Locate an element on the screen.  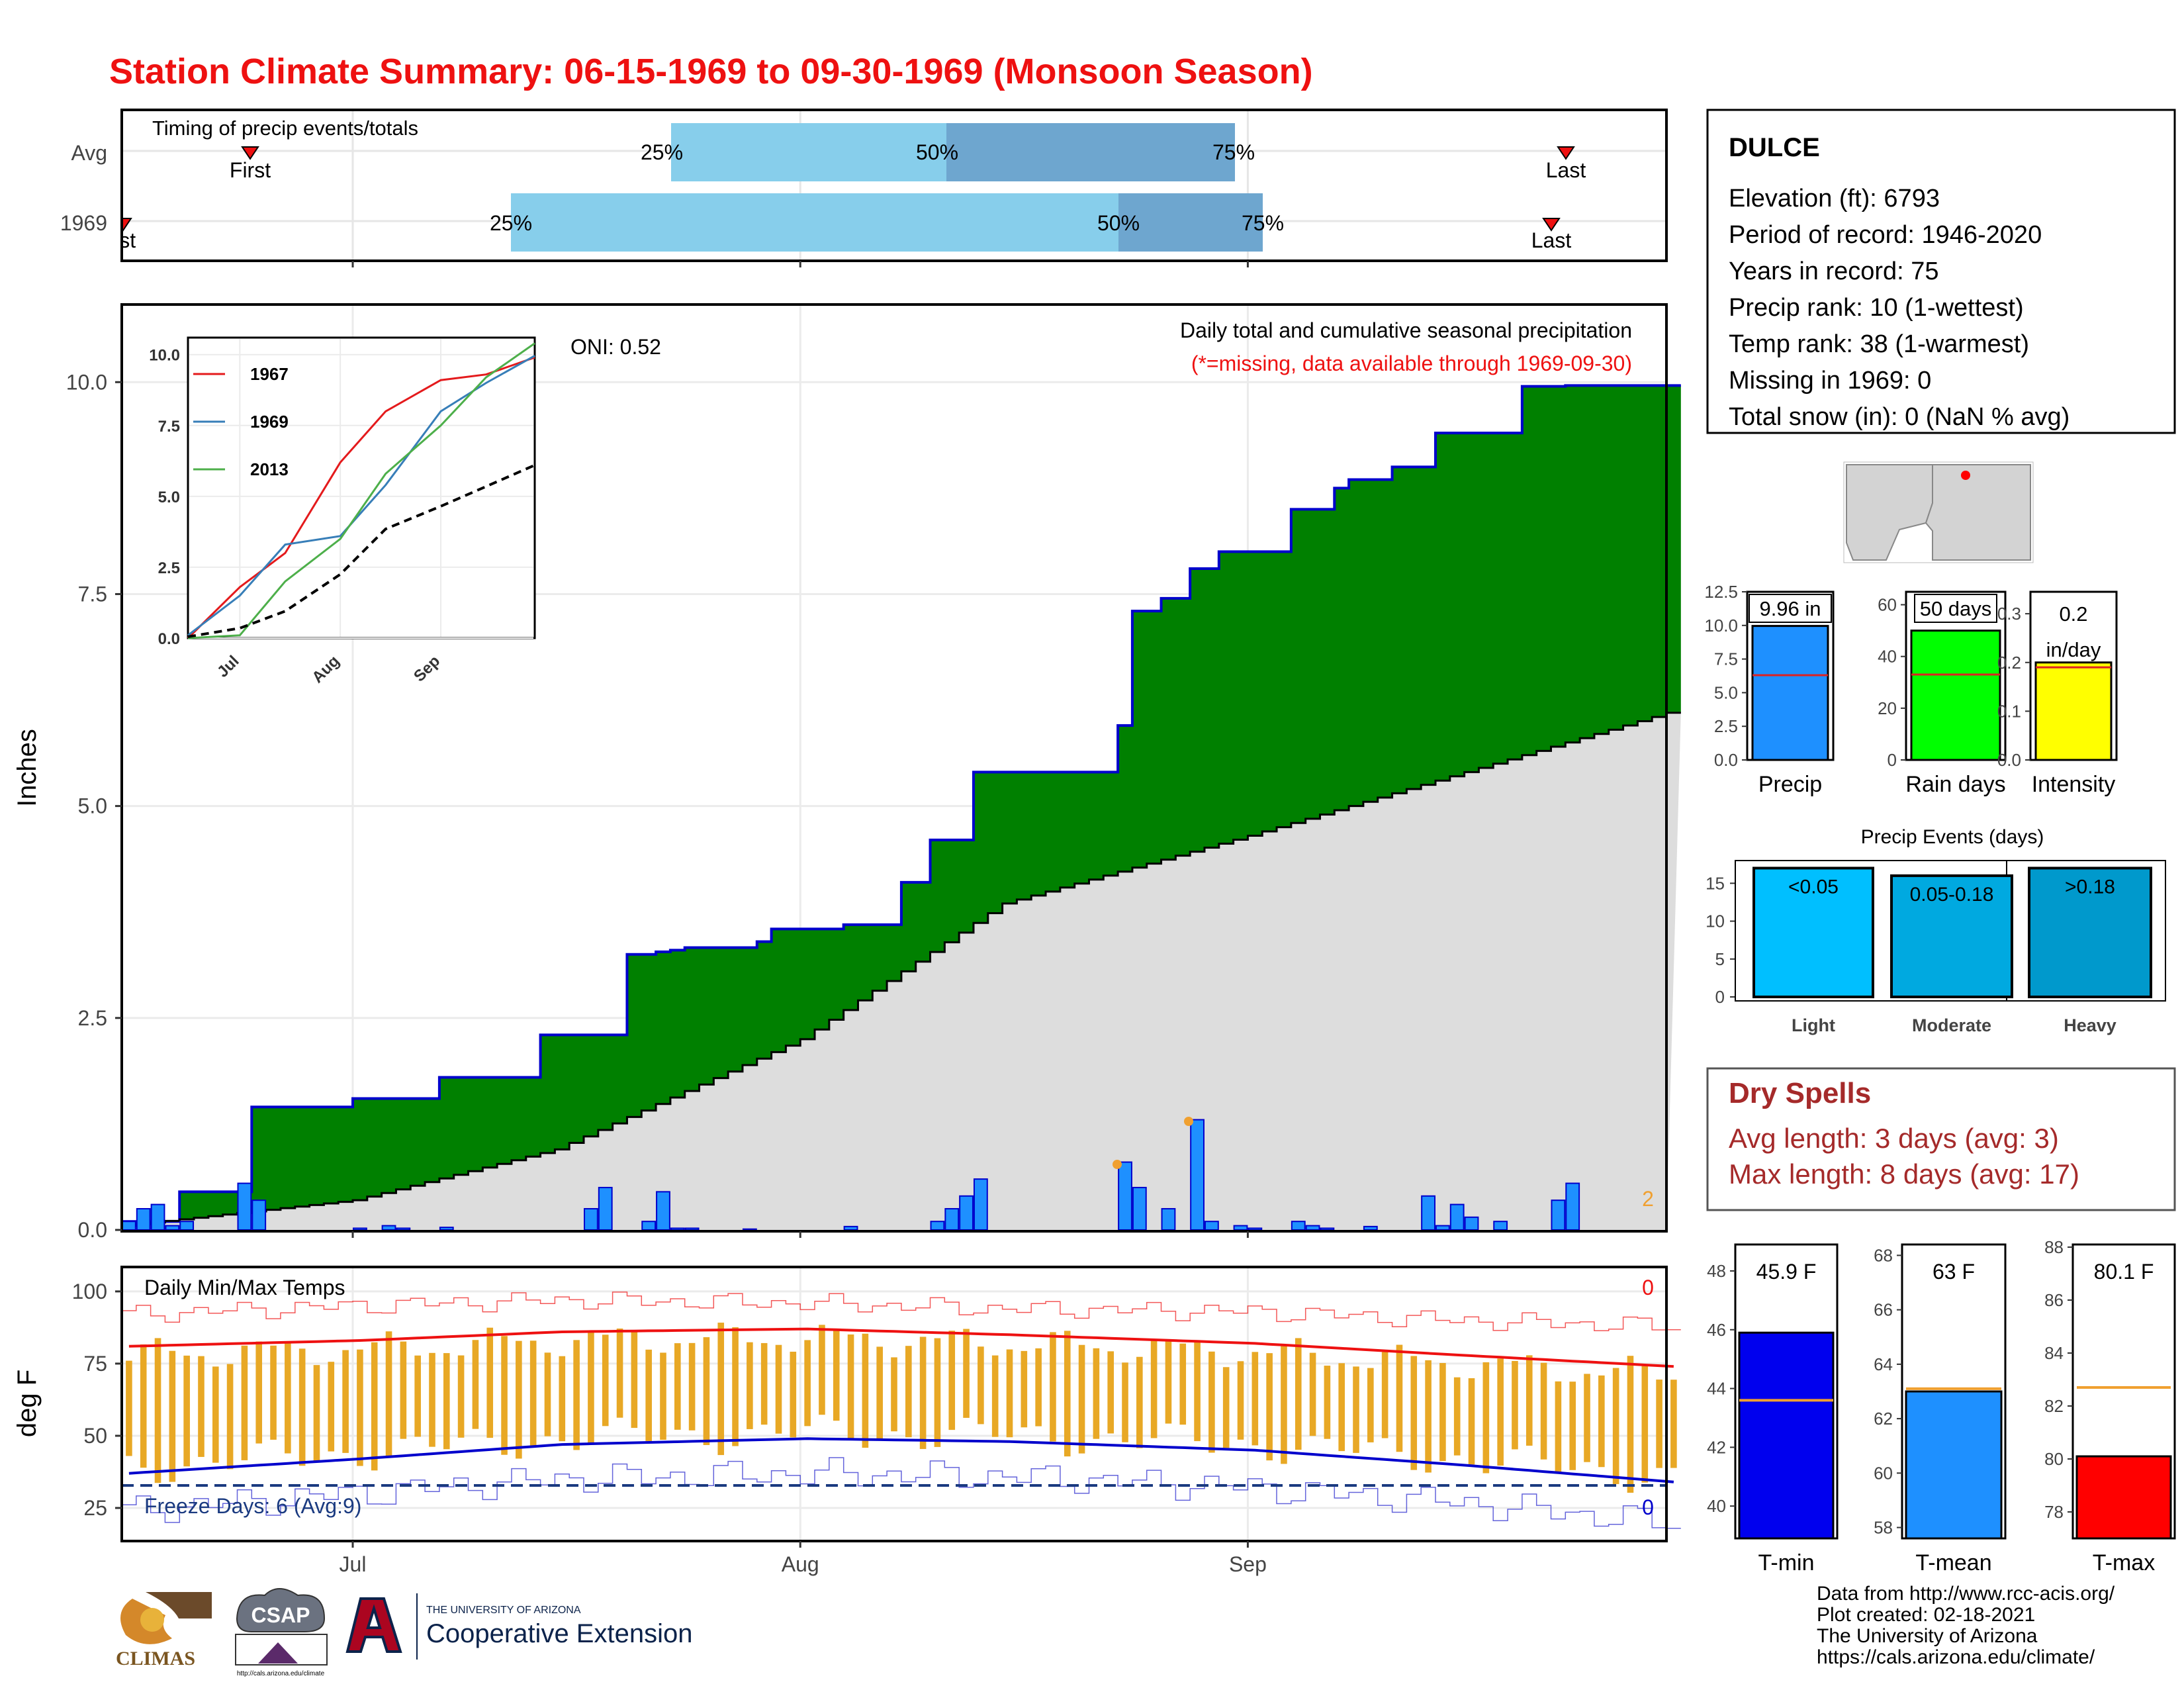
temp-ytick-label: 75 is located at coordinates (95, 1364).